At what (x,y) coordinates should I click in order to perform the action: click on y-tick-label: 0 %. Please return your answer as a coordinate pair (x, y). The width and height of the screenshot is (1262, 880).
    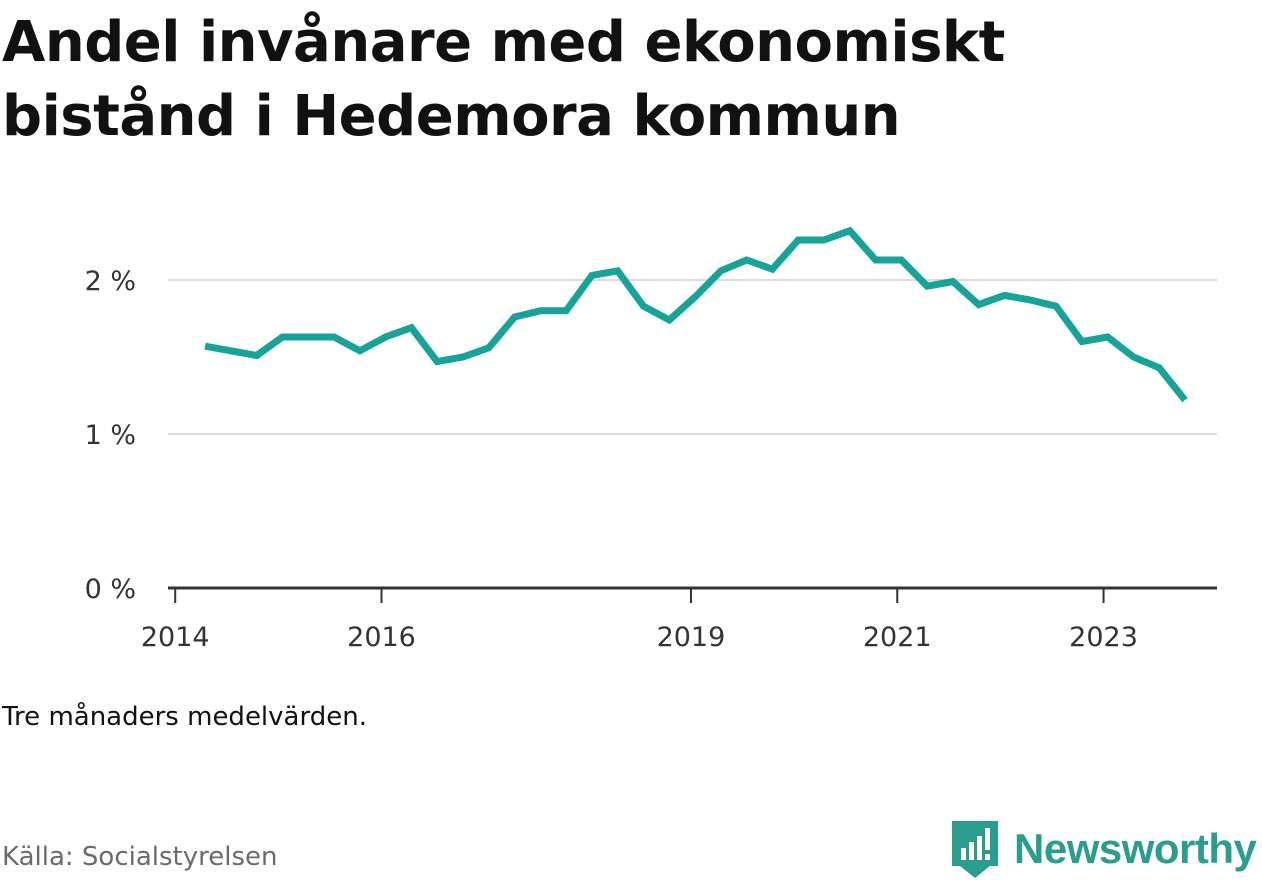
    Looking at the image, I should click on (110, 589).